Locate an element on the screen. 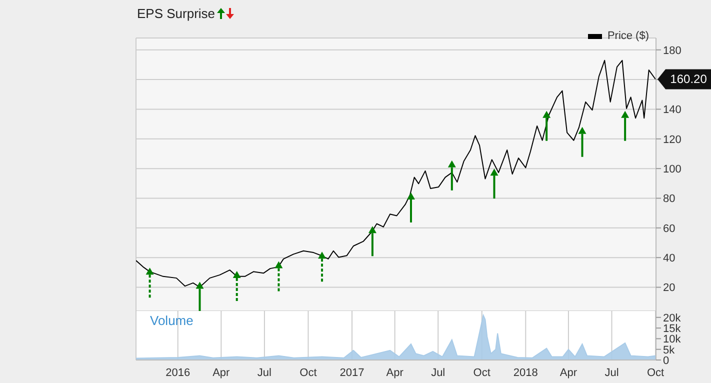  x-tick-label: 2016 is located at coordinates (178, 372).